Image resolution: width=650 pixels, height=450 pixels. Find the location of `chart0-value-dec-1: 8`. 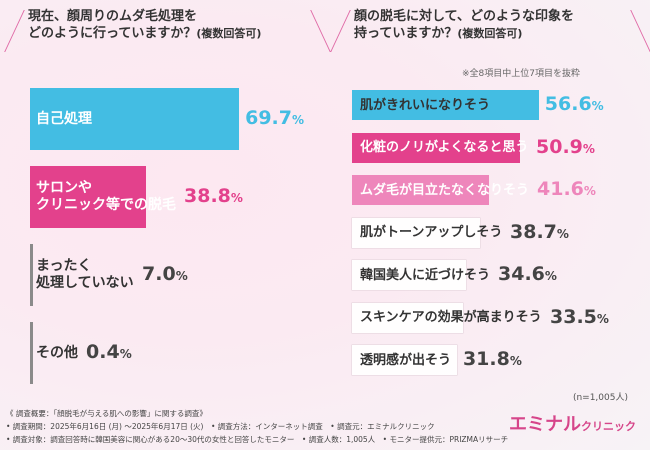

chart0-value-dec-1: 8 is located at coordinates (224, 196).